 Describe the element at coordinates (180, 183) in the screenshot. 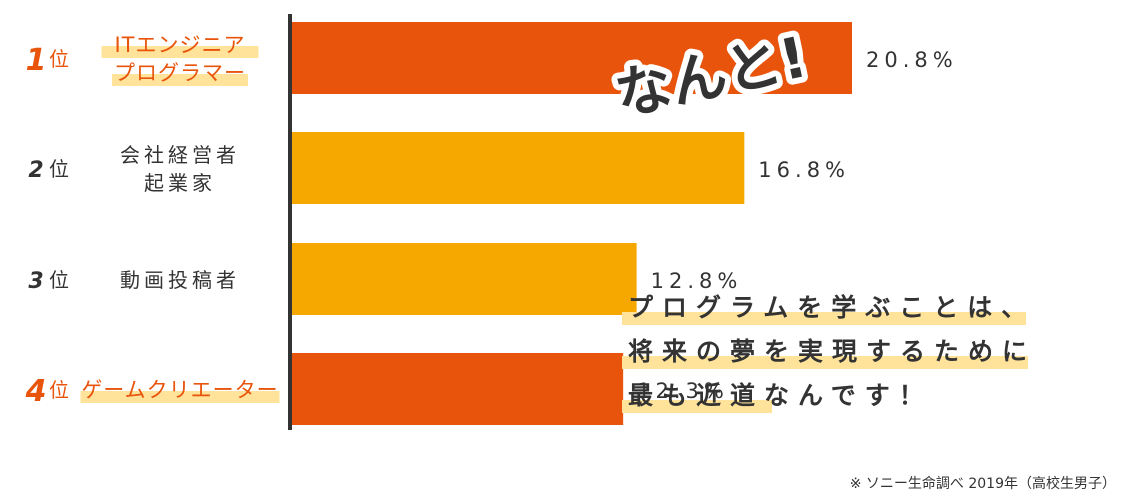

I see `category-label-2: 起業家` at that location.